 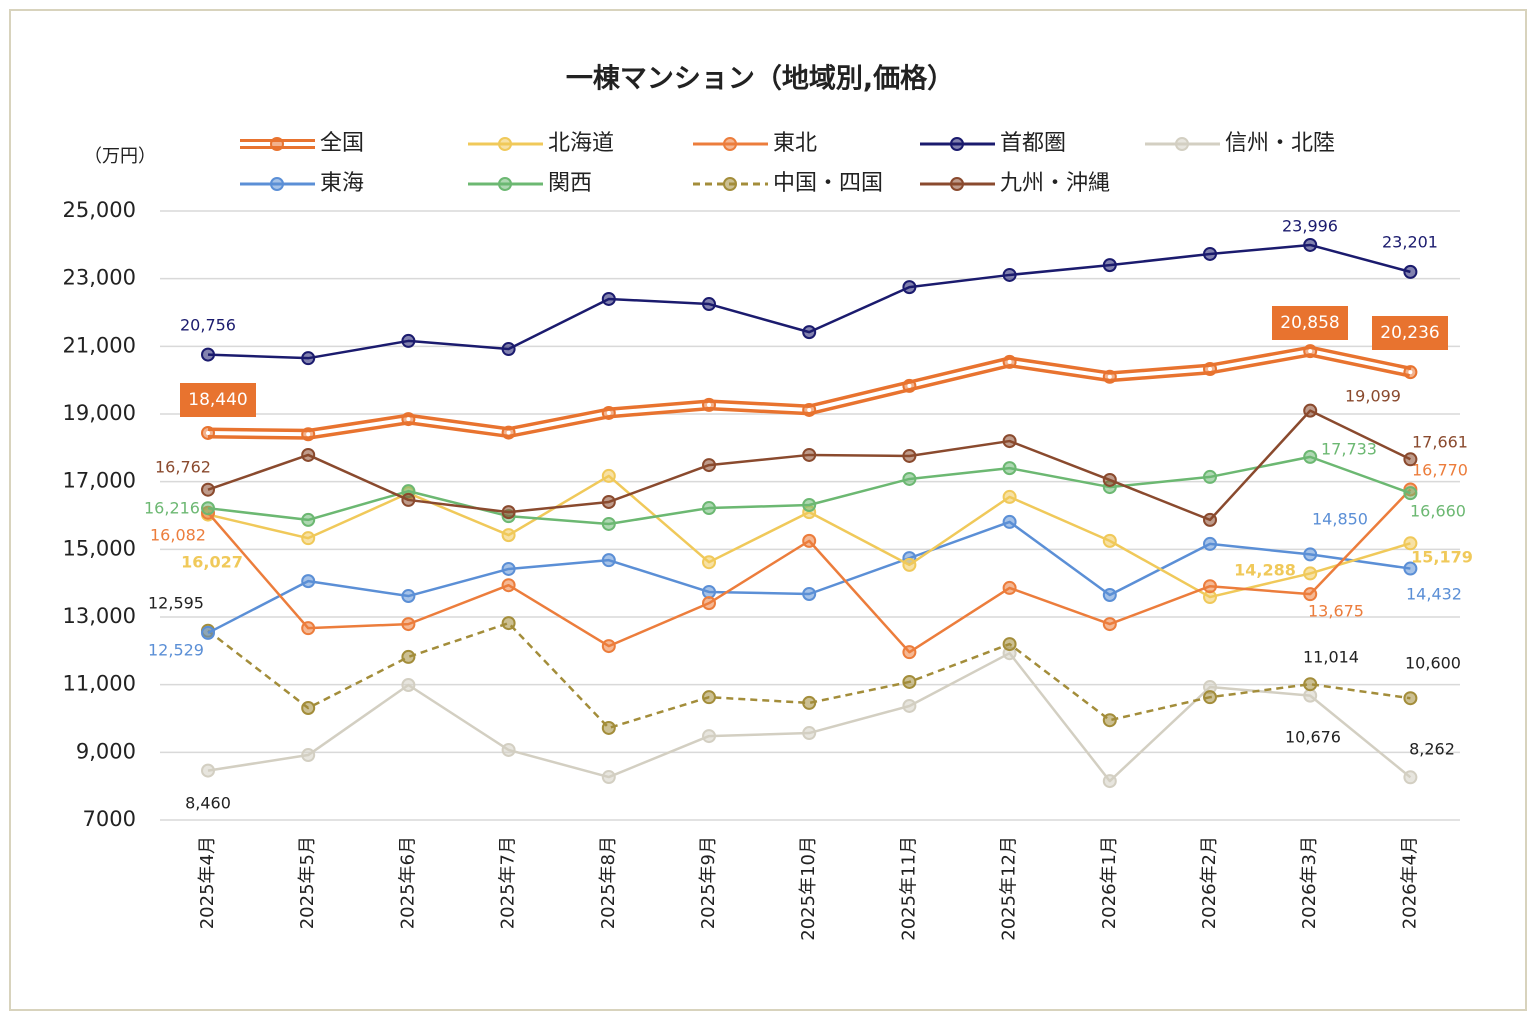 I want to click on x-tick-label: 2025年5月, so click(x=307, y=882).